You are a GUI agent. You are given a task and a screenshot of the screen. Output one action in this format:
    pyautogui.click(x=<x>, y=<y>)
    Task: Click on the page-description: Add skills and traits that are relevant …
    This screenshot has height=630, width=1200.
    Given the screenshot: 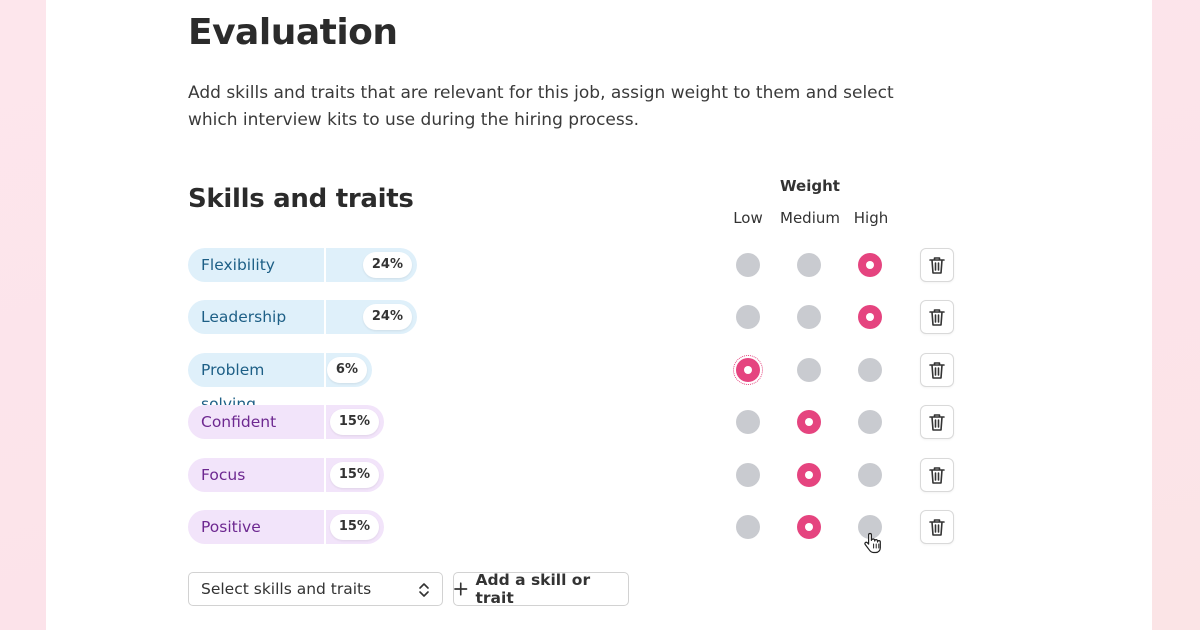 What is the action you would take?
    pyautogui.click(x=541, y=106)
    